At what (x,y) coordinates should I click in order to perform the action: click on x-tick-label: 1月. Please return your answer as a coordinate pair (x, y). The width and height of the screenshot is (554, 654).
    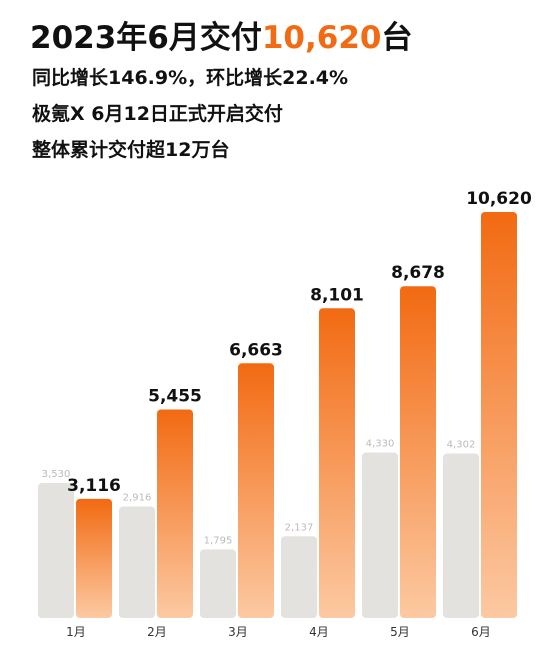
    Looking at the image, I should click on (76, 632).